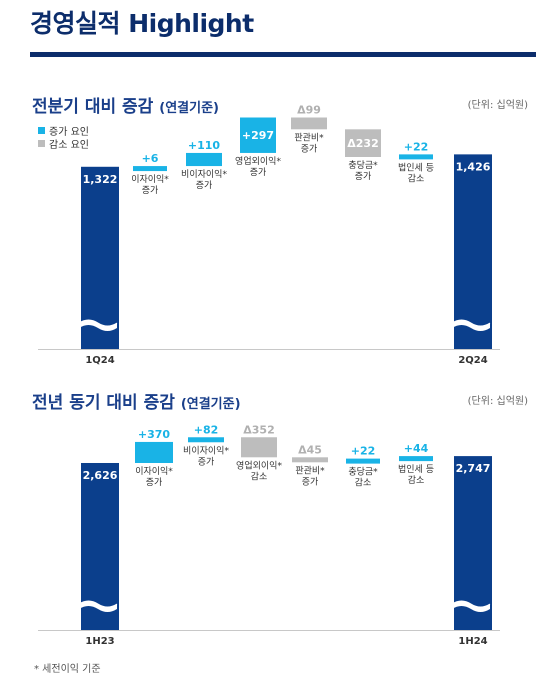  What do you see at coordinates (100, 257) in the screenshot?
I see `start-bar` at bounding box center [100, 257].